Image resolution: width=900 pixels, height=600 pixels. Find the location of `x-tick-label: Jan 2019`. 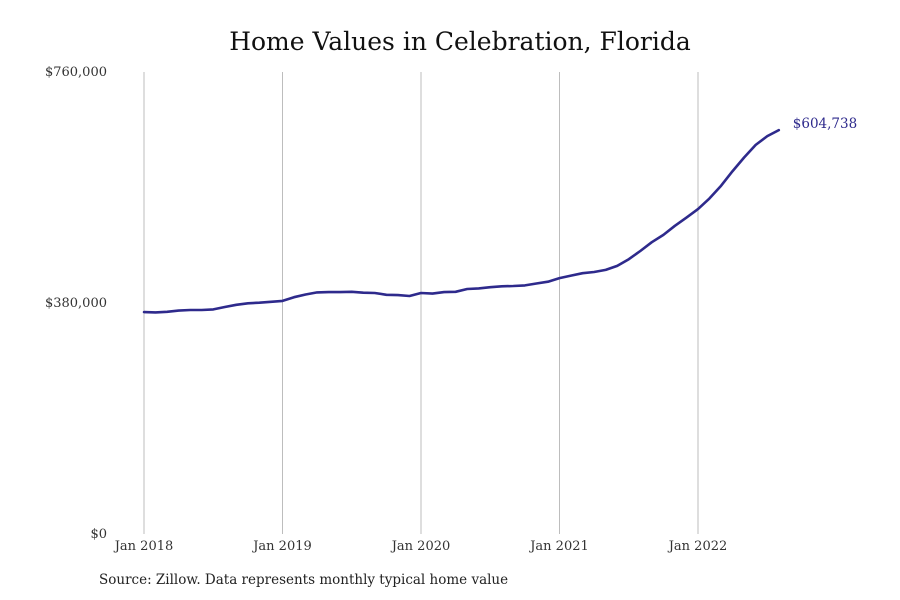

x-tick-label: Jan 2019 is located at coordinates (281, 546).